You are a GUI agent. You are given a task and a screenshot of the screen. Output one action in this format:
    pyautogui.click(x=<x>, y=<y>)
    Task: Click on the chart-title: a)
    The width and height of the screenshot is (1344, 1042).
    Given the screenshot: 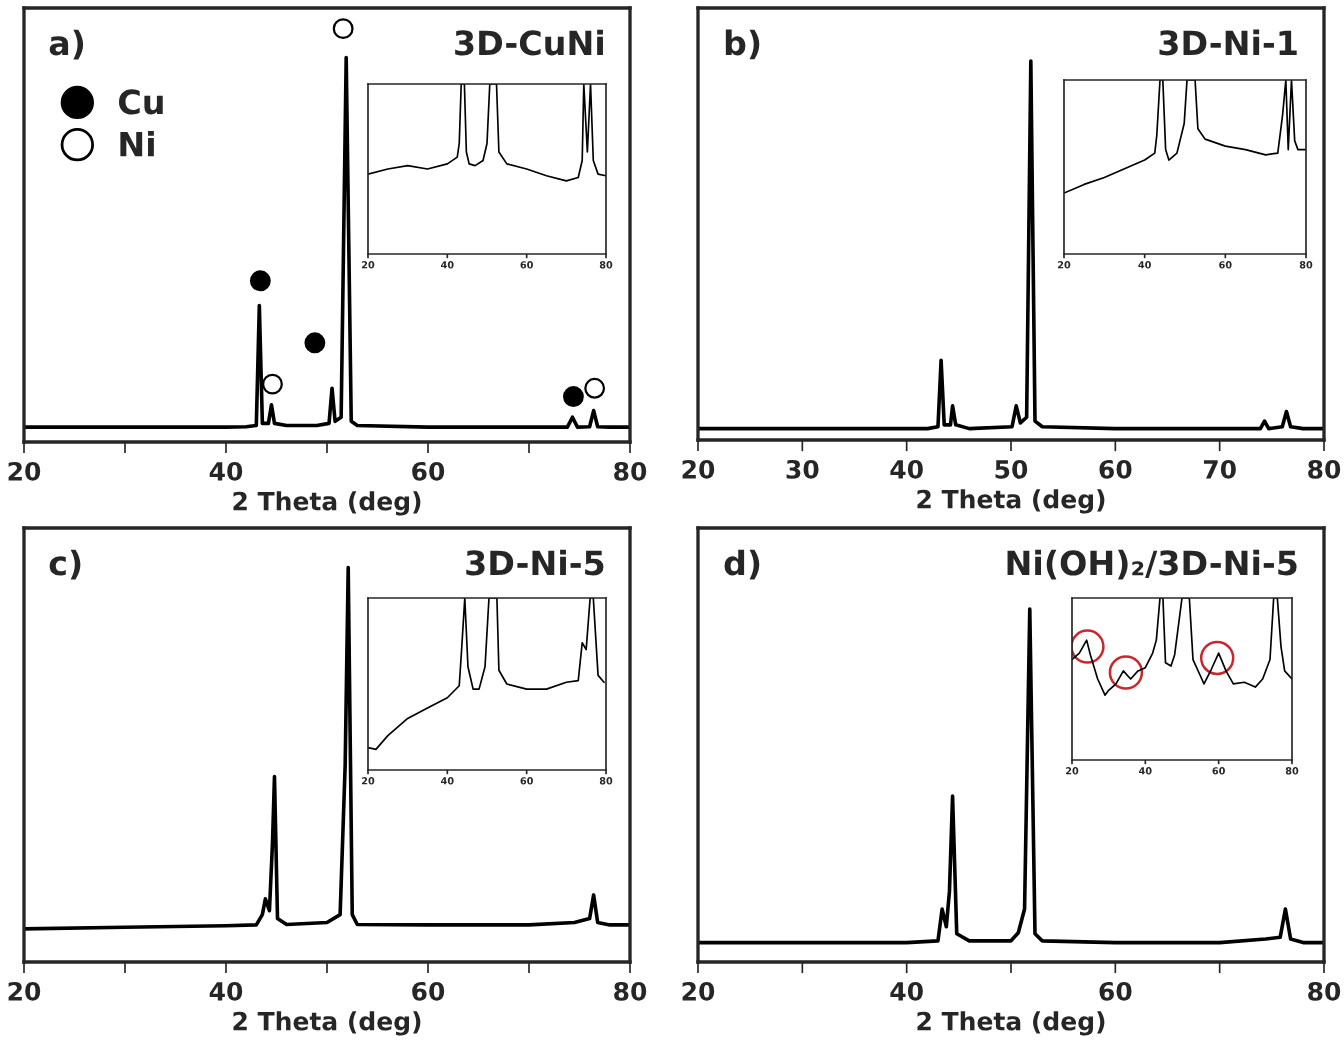 What is the action you would take?
    pyautogui.click(x=66, y=44)
    